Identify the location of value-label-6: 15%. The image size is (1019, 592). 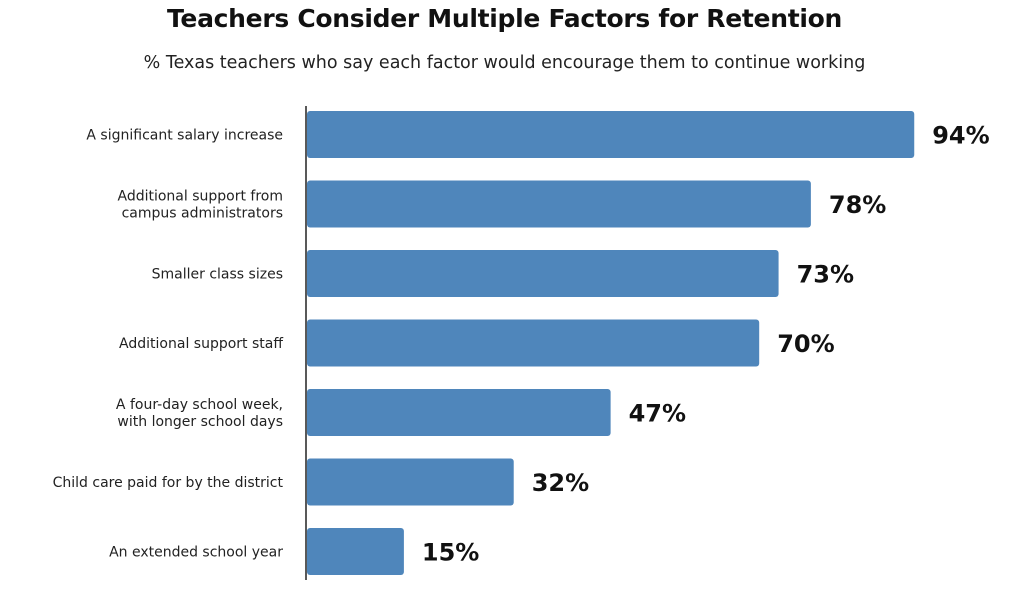
(450, 553).